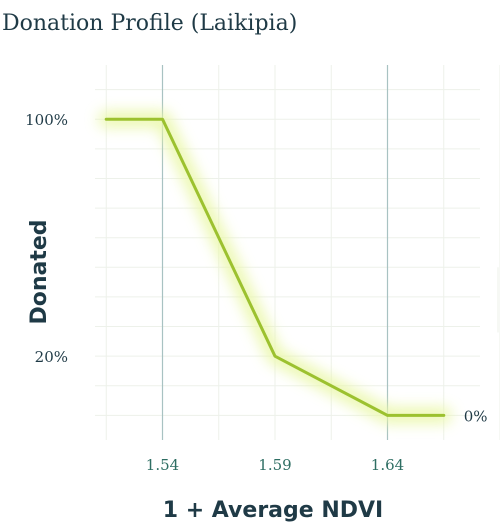  I want to click on x-axis-ticks: 1.54 1.59 1.64, so click(275, 465).